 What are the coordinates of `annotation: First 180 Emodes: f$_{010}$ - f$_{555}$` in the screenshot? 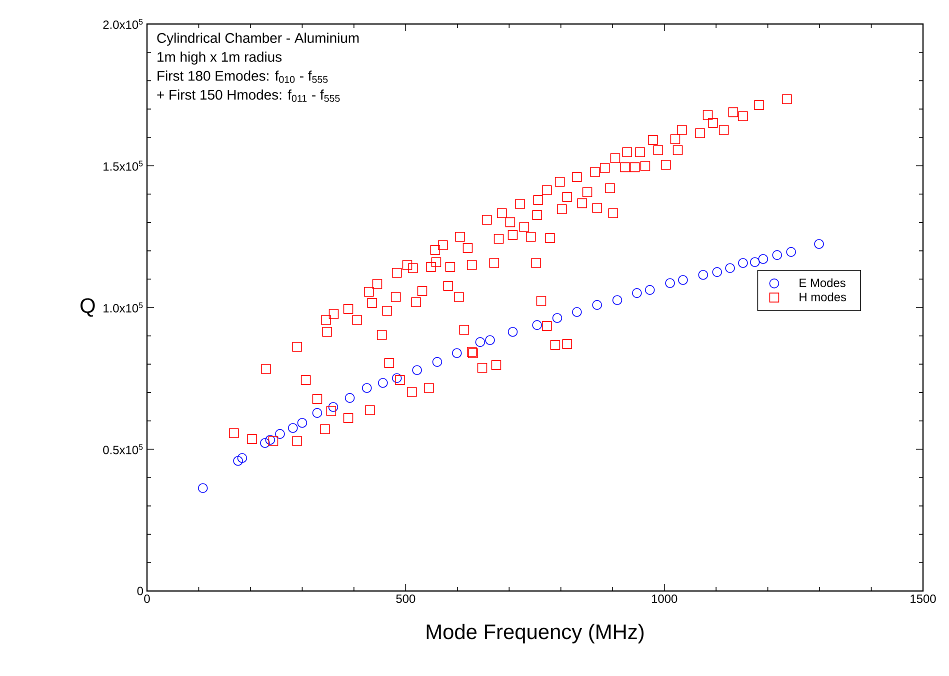 It's located at (243, 76).